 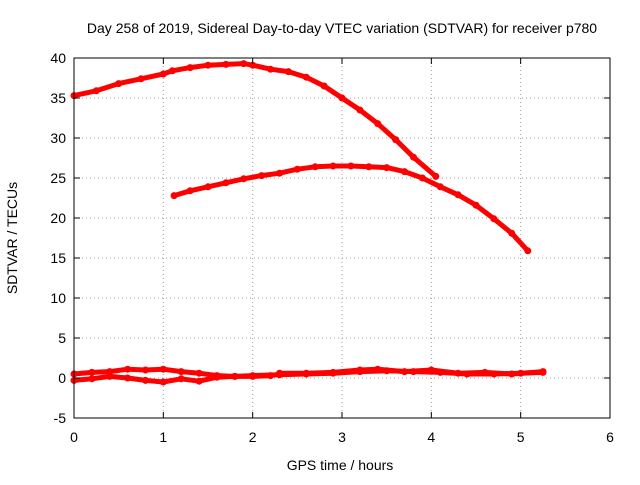 What do you see at coordinates (62, 338) in the screenshot?
I see `y-tick-label: 5` at bounding box center [62, 338].